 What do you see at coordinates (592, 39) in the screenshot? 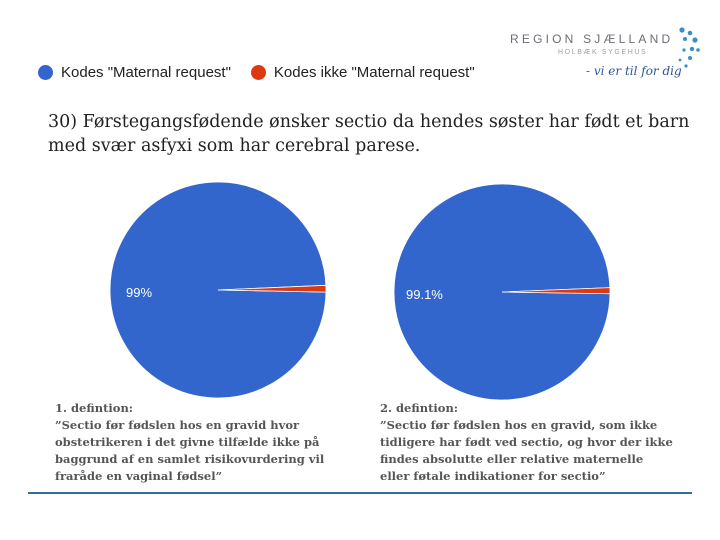
I see `logo-name: REGION SJÆLLAND` at bounding box center [592, 39].